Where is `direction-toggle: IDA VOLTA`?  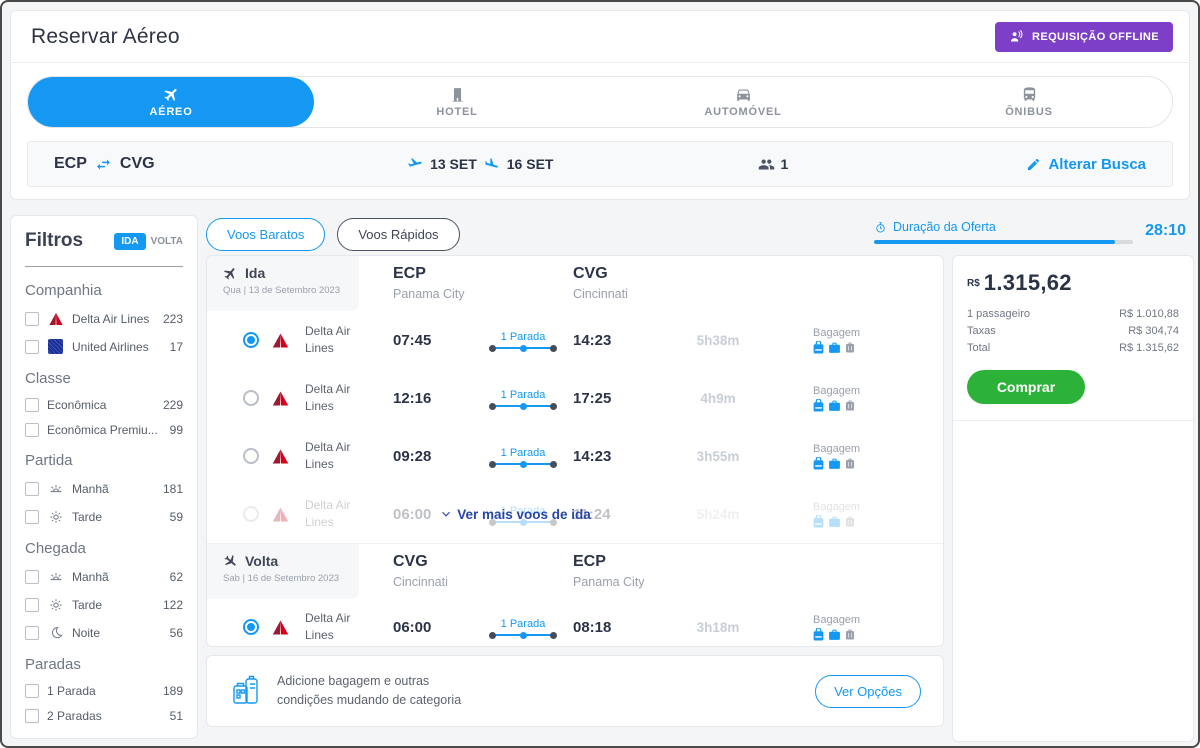
direction-toggle: IDA VOLTA is located at coordinates (148, 241).